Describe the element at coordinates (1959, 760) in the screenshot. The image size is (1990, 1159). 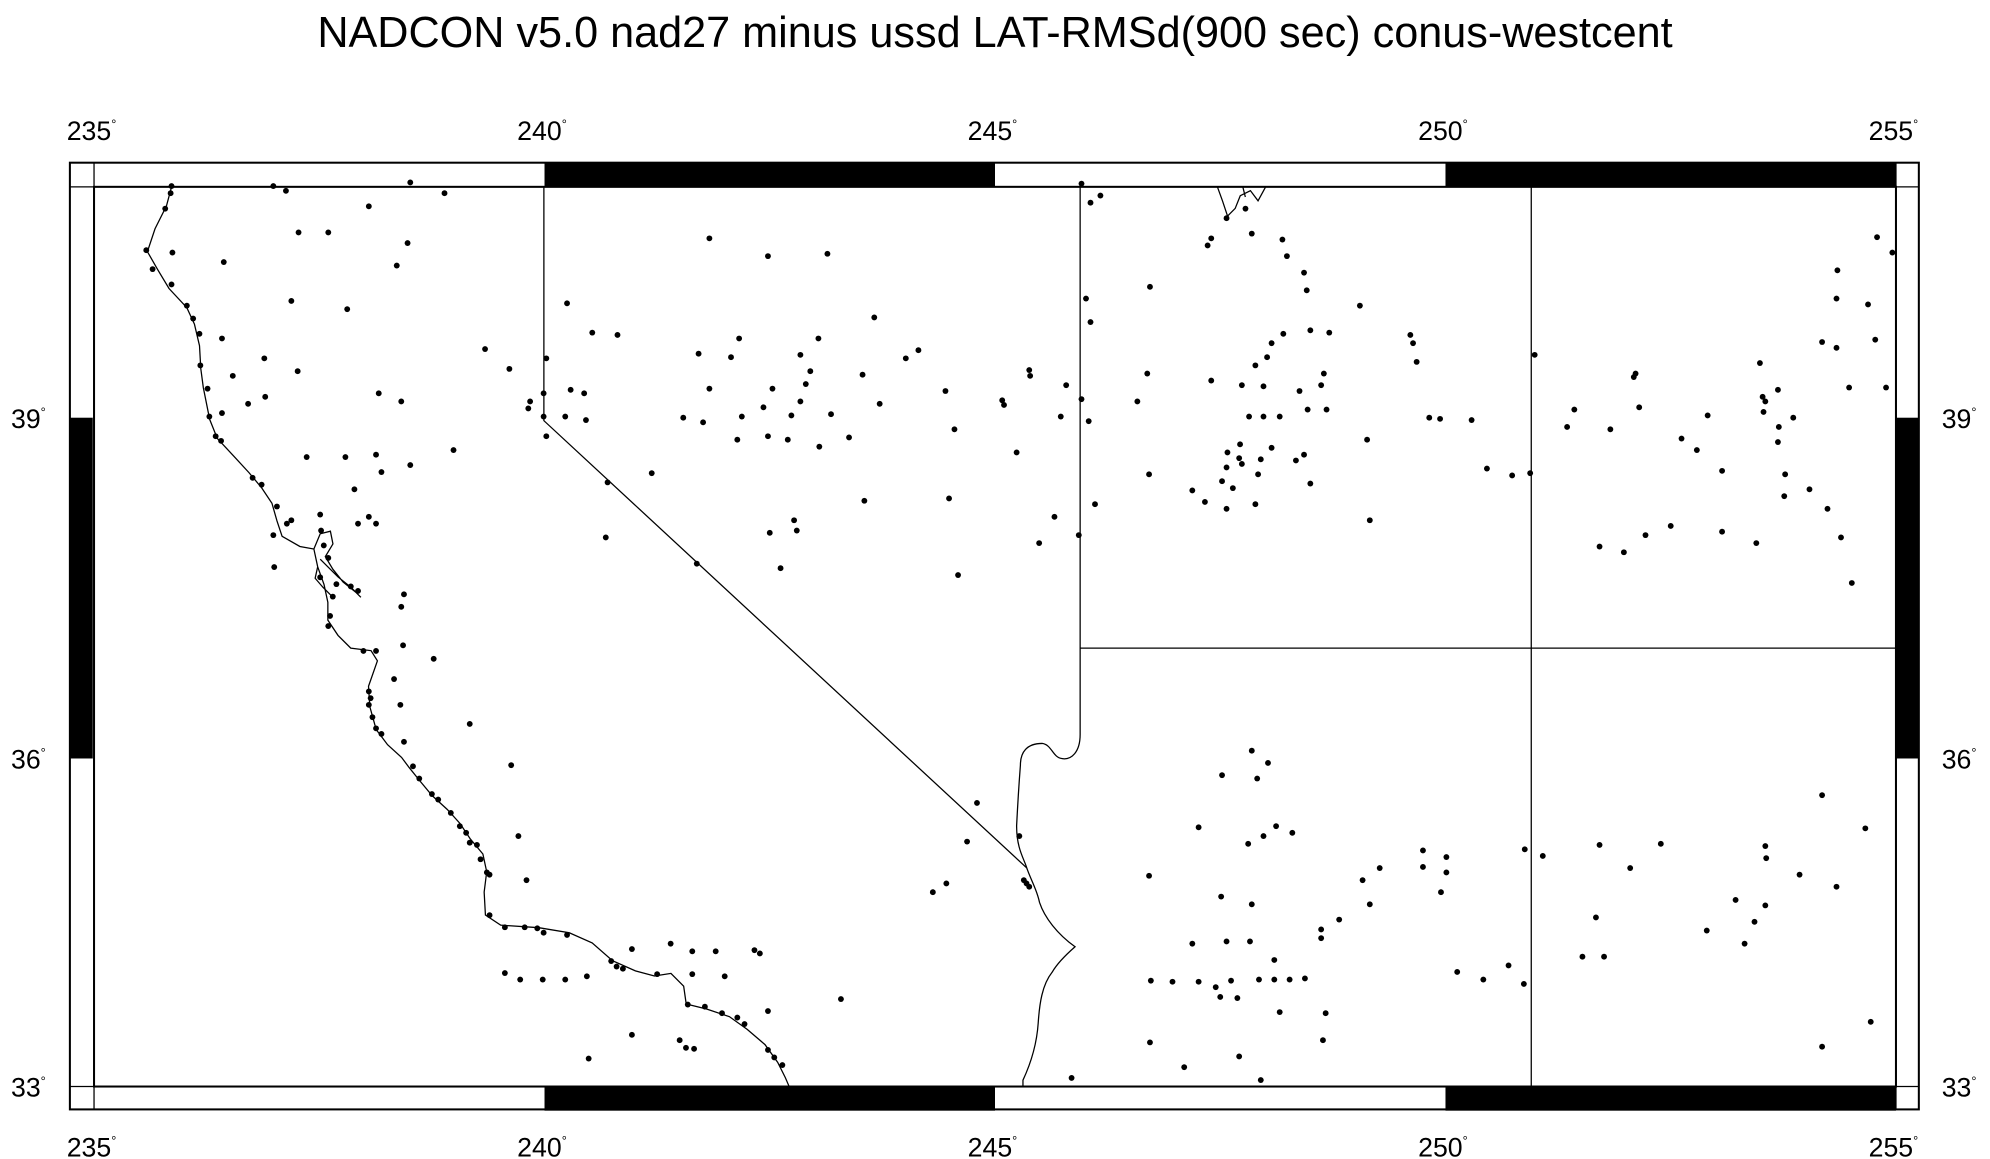
I see `y-tick-label-right: 36°` at that location.